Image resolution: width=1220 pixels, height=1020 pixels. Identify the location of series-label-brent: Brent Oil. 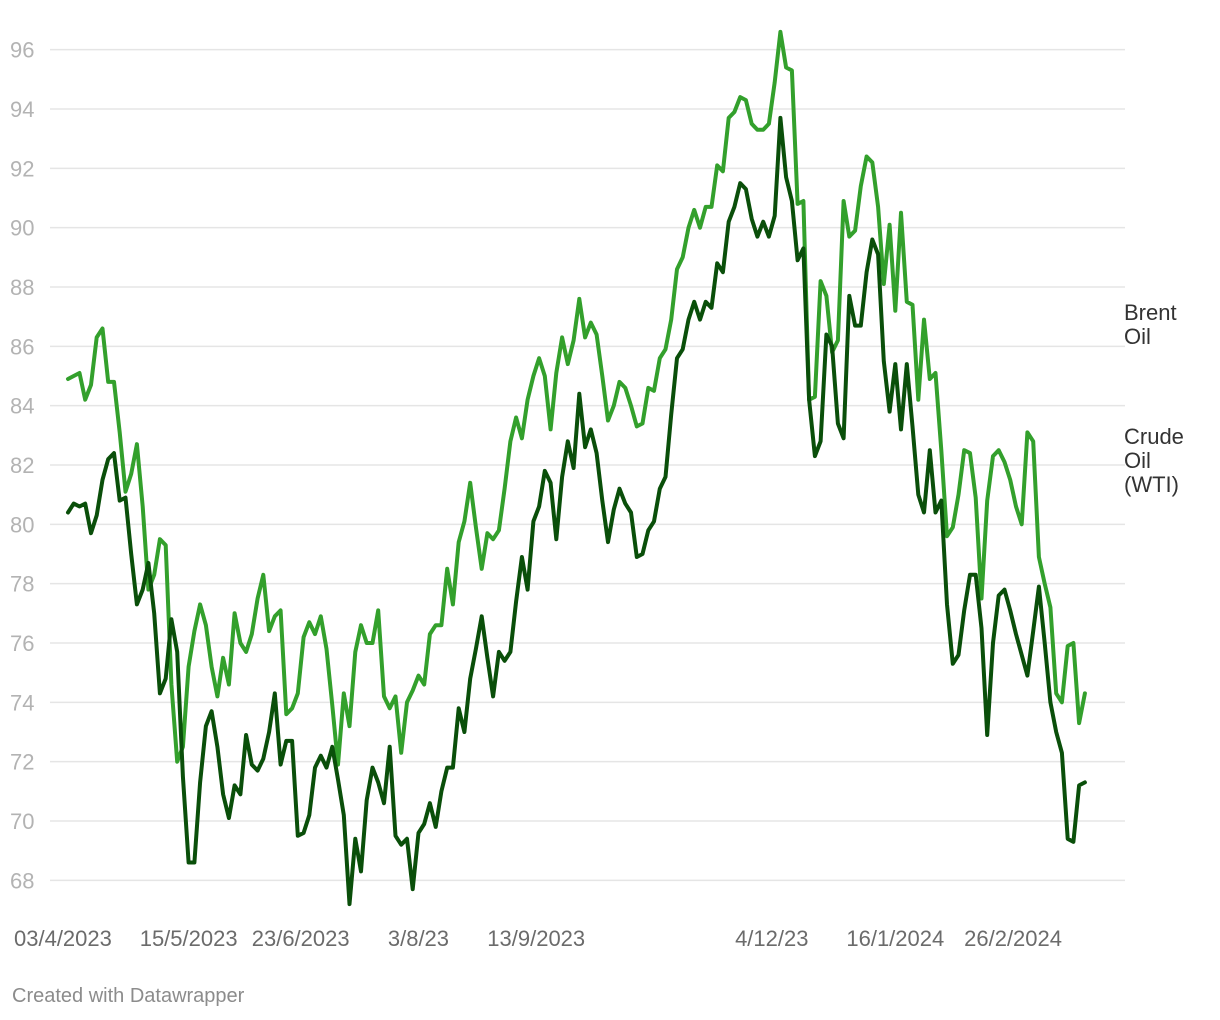
(1150, 324).